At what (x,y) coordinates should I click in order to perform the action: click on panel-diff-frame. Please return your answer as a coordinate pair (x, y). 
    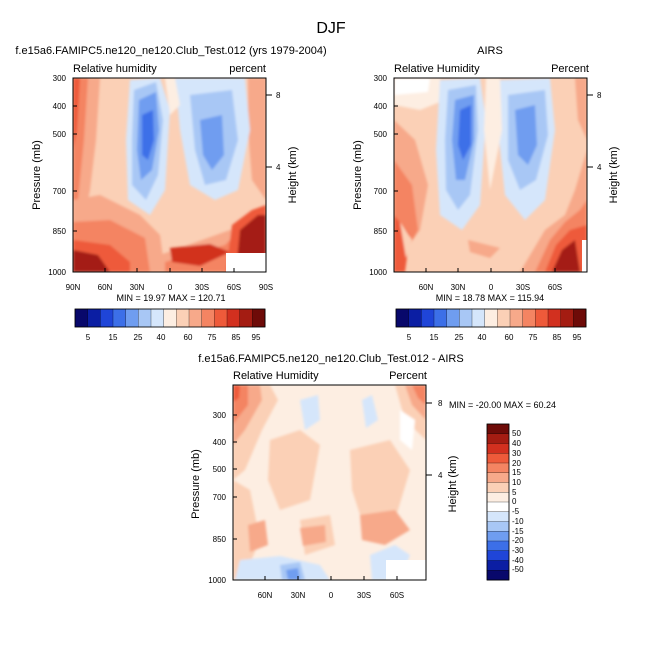
    Looking at the image, I should click on (329, 482).